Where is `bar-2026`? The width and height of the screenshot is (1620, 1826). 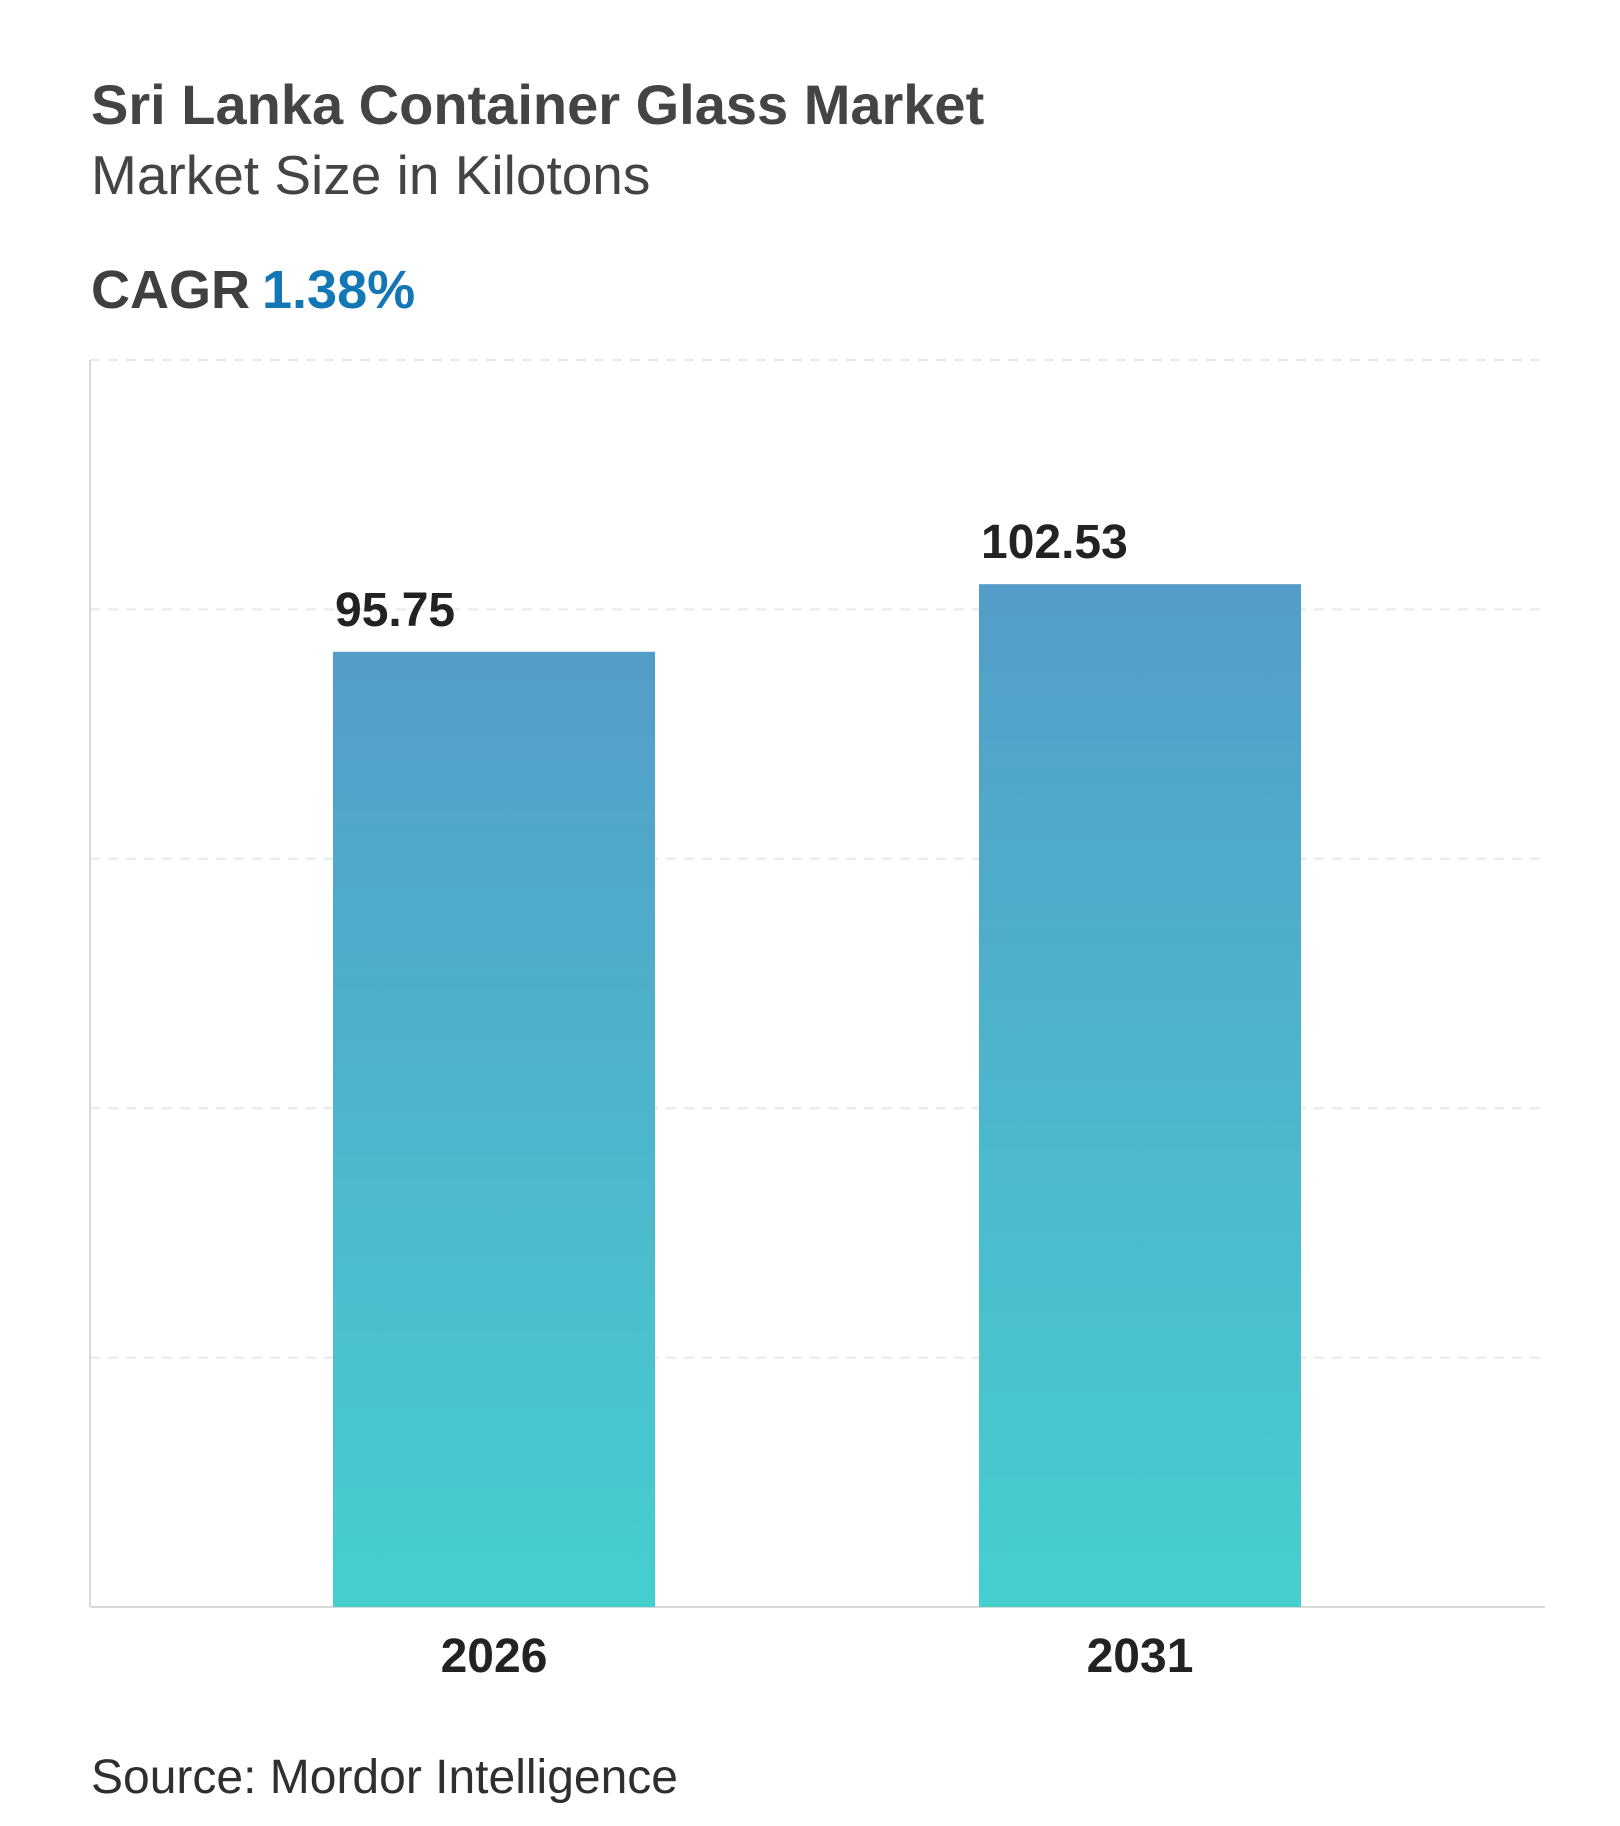
bar-2026 is located at coordinates (494, 1129).